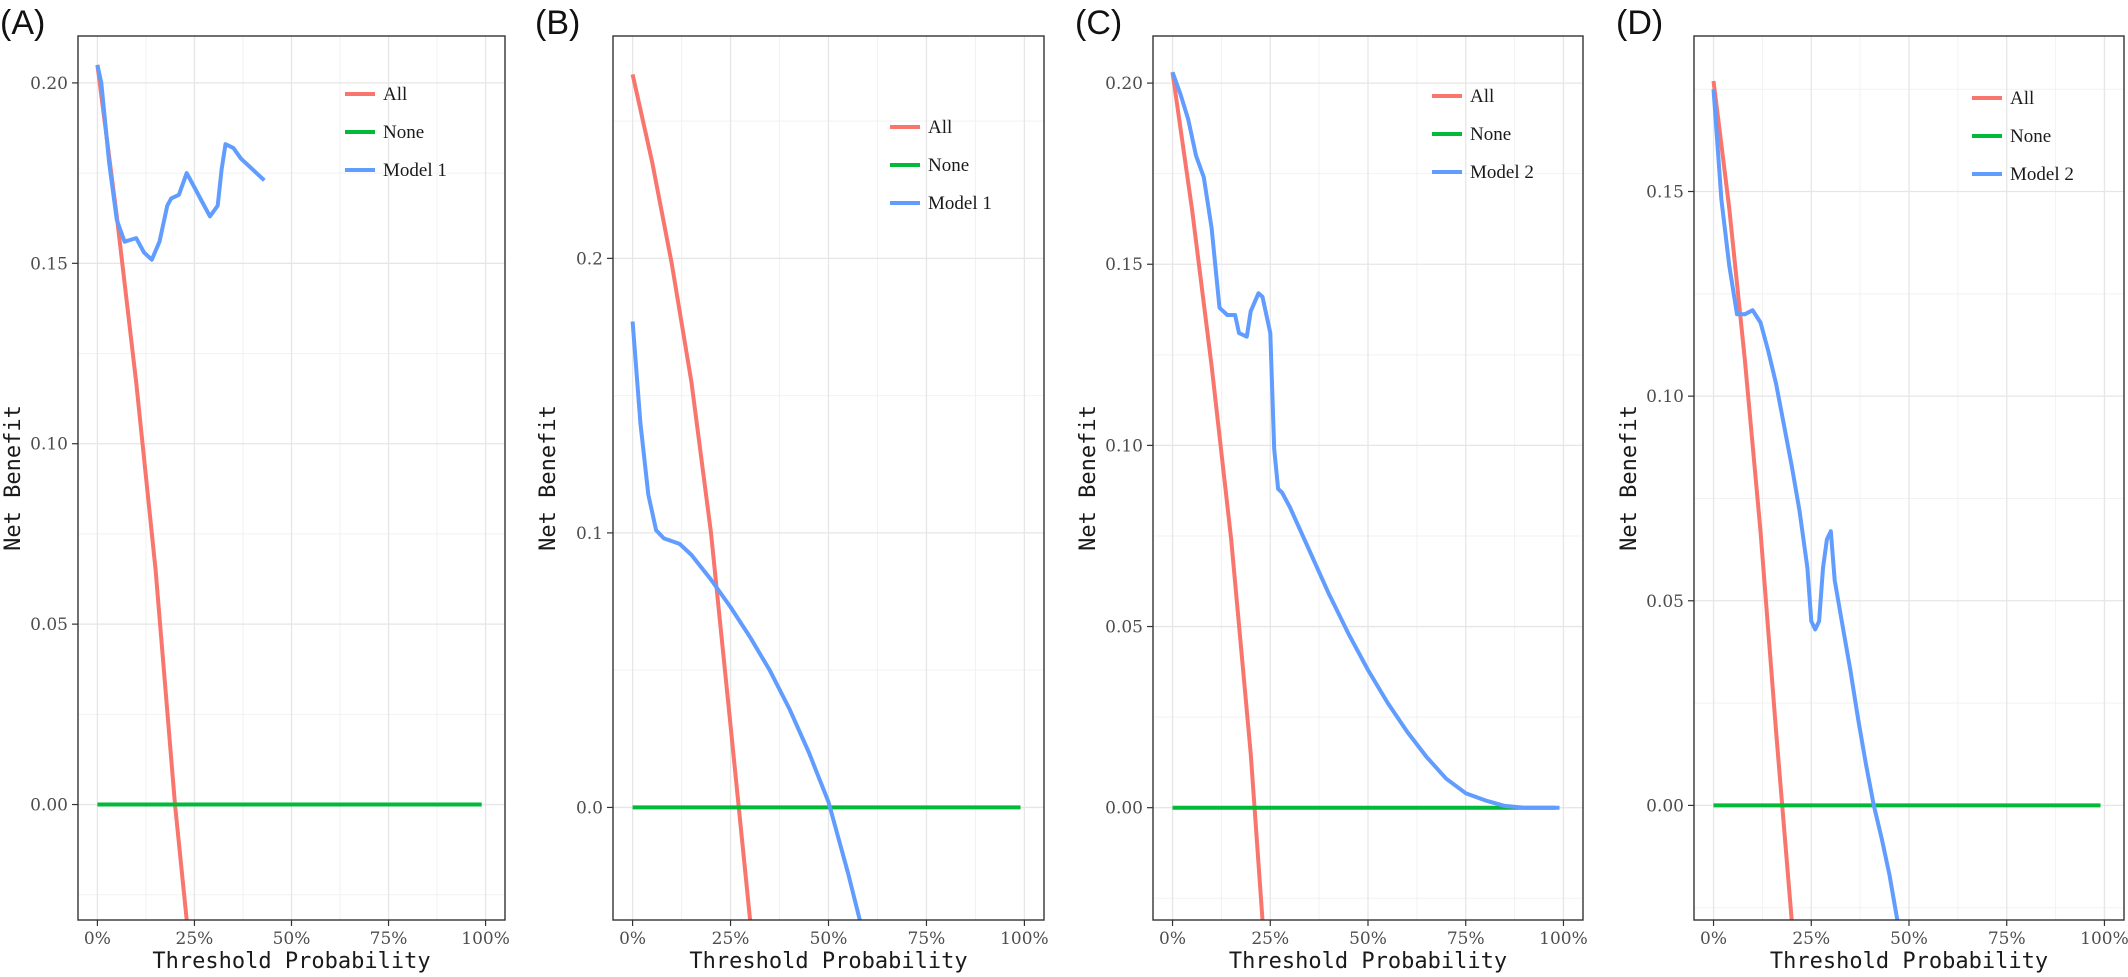 The height and width of the screenshot is (977, 2128). Describe the element at coordinates (1639, 23) in the screenshot. I see `panel-label: (D)` at that location.